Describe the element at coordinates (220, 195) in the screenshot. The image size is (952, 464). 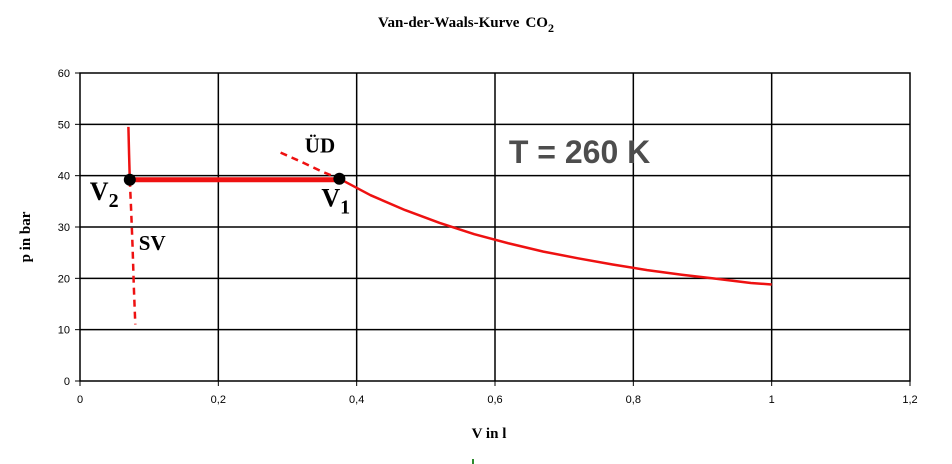
I see `points-group: V2 V1` at that location.